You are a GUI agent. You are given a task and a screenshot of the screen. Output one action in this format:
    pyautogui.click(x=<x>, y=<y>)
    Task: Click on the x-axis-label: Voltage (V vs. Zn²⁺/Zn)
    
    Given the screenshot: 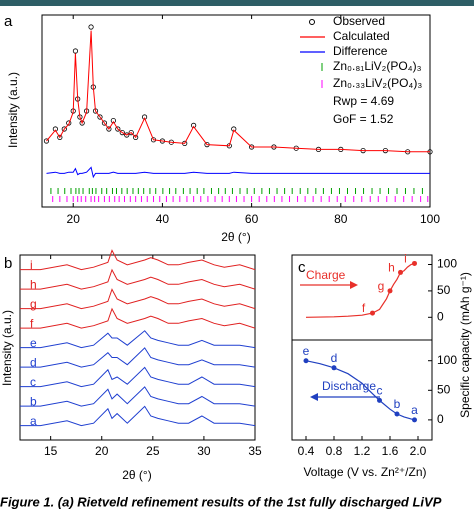 What is the action you would take?
    pyautogui.click(x=364, y=472)
    